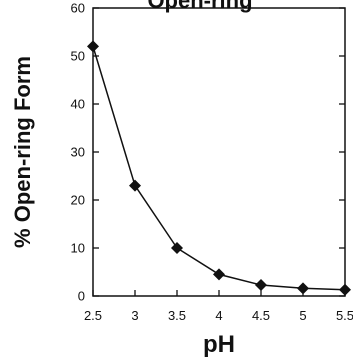 This screenshot has height=362, width=353. What do you see at coordinates (302, 315) in the screenshot?
I see `x-tick-label: 5` at bounding box center [302, 315].